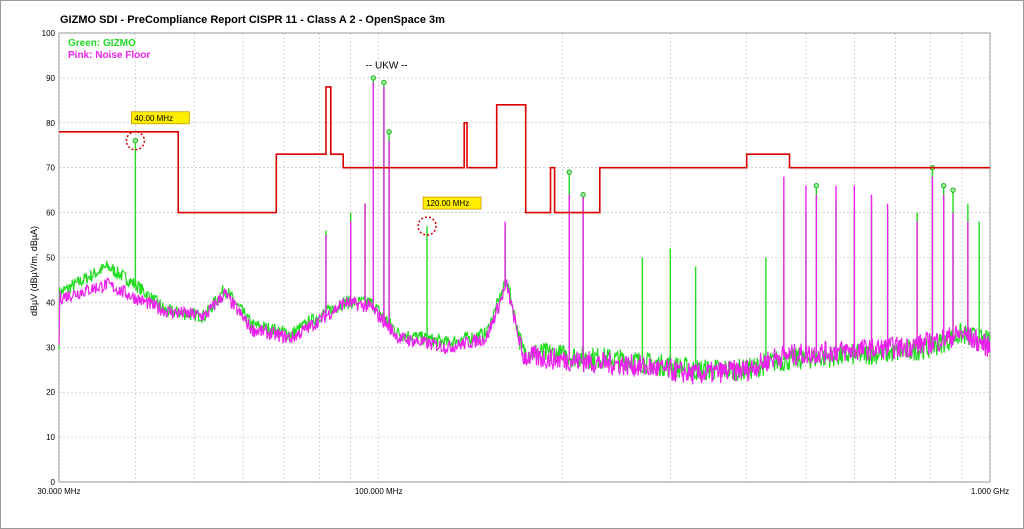  Describe the element at coordinates (58, 491) in the screenshot. I see `x-tick-label: 30.000 MHz` at that location.